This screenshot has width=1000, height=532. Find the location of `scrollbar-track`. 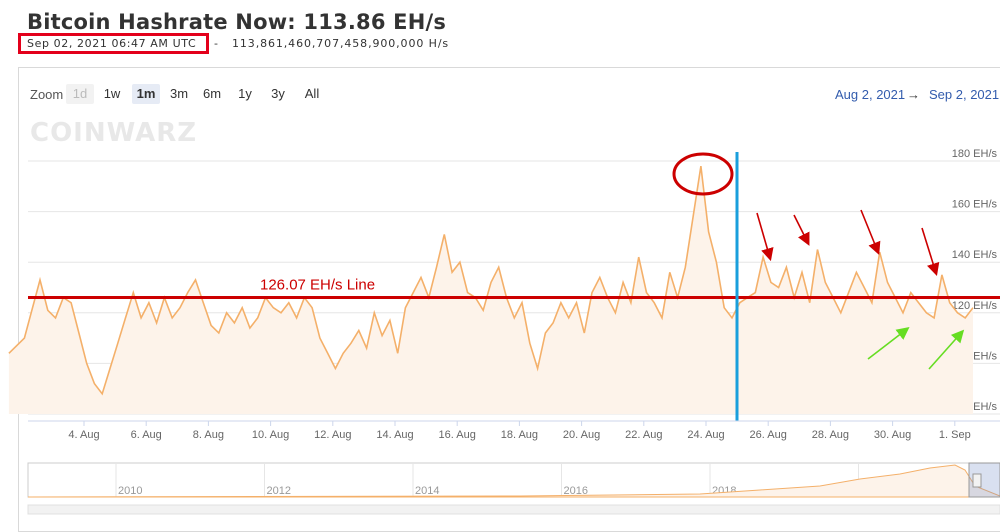

scrollbar-track is located at coordinates (513, 509).